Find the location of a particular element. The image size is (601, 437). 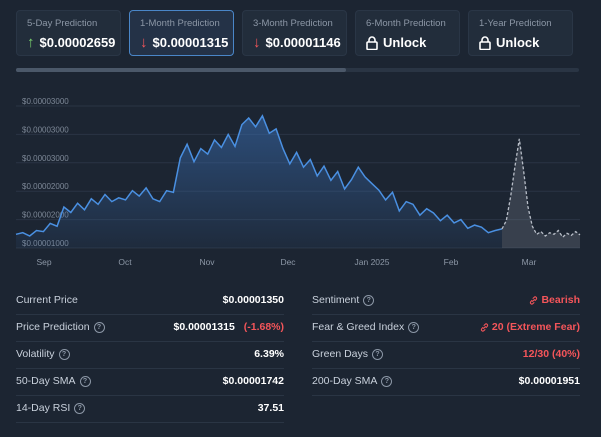

stat-value: Bearish is located at coordinates (554, 300).